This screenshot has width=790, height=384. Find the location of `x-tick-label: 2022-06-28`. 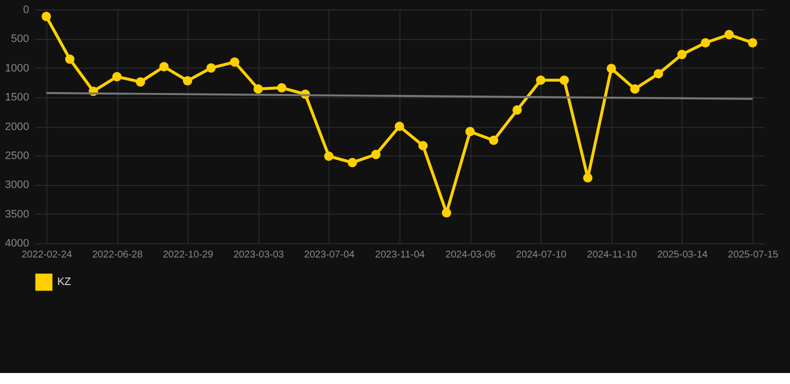

x-tick-label: 2022-06-28 is located at coordinates (118, 255).